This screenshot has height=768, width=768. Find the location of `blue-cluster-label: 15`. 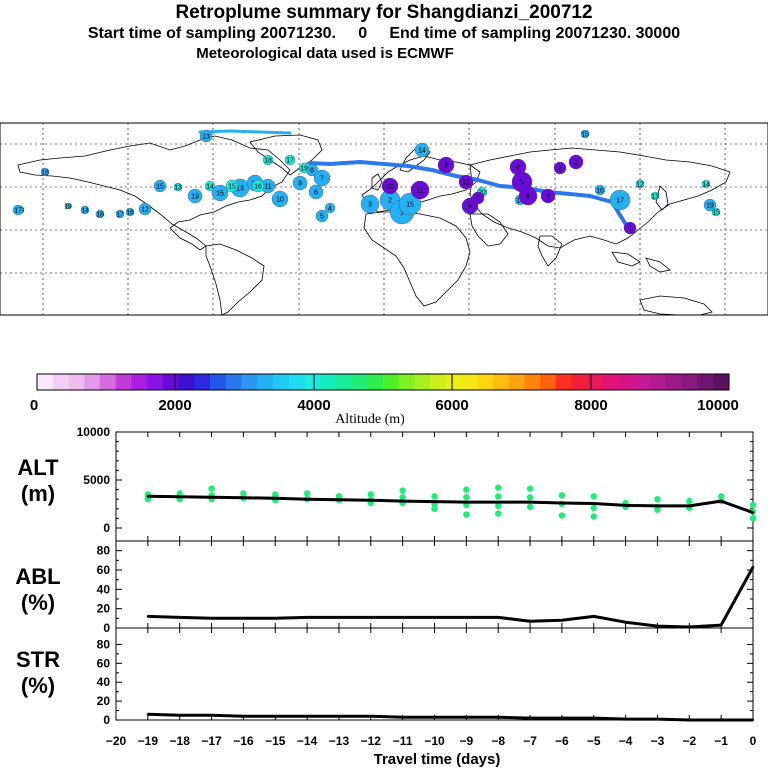

blue-cluster-label: 15 is located at coordinates (220, 194).